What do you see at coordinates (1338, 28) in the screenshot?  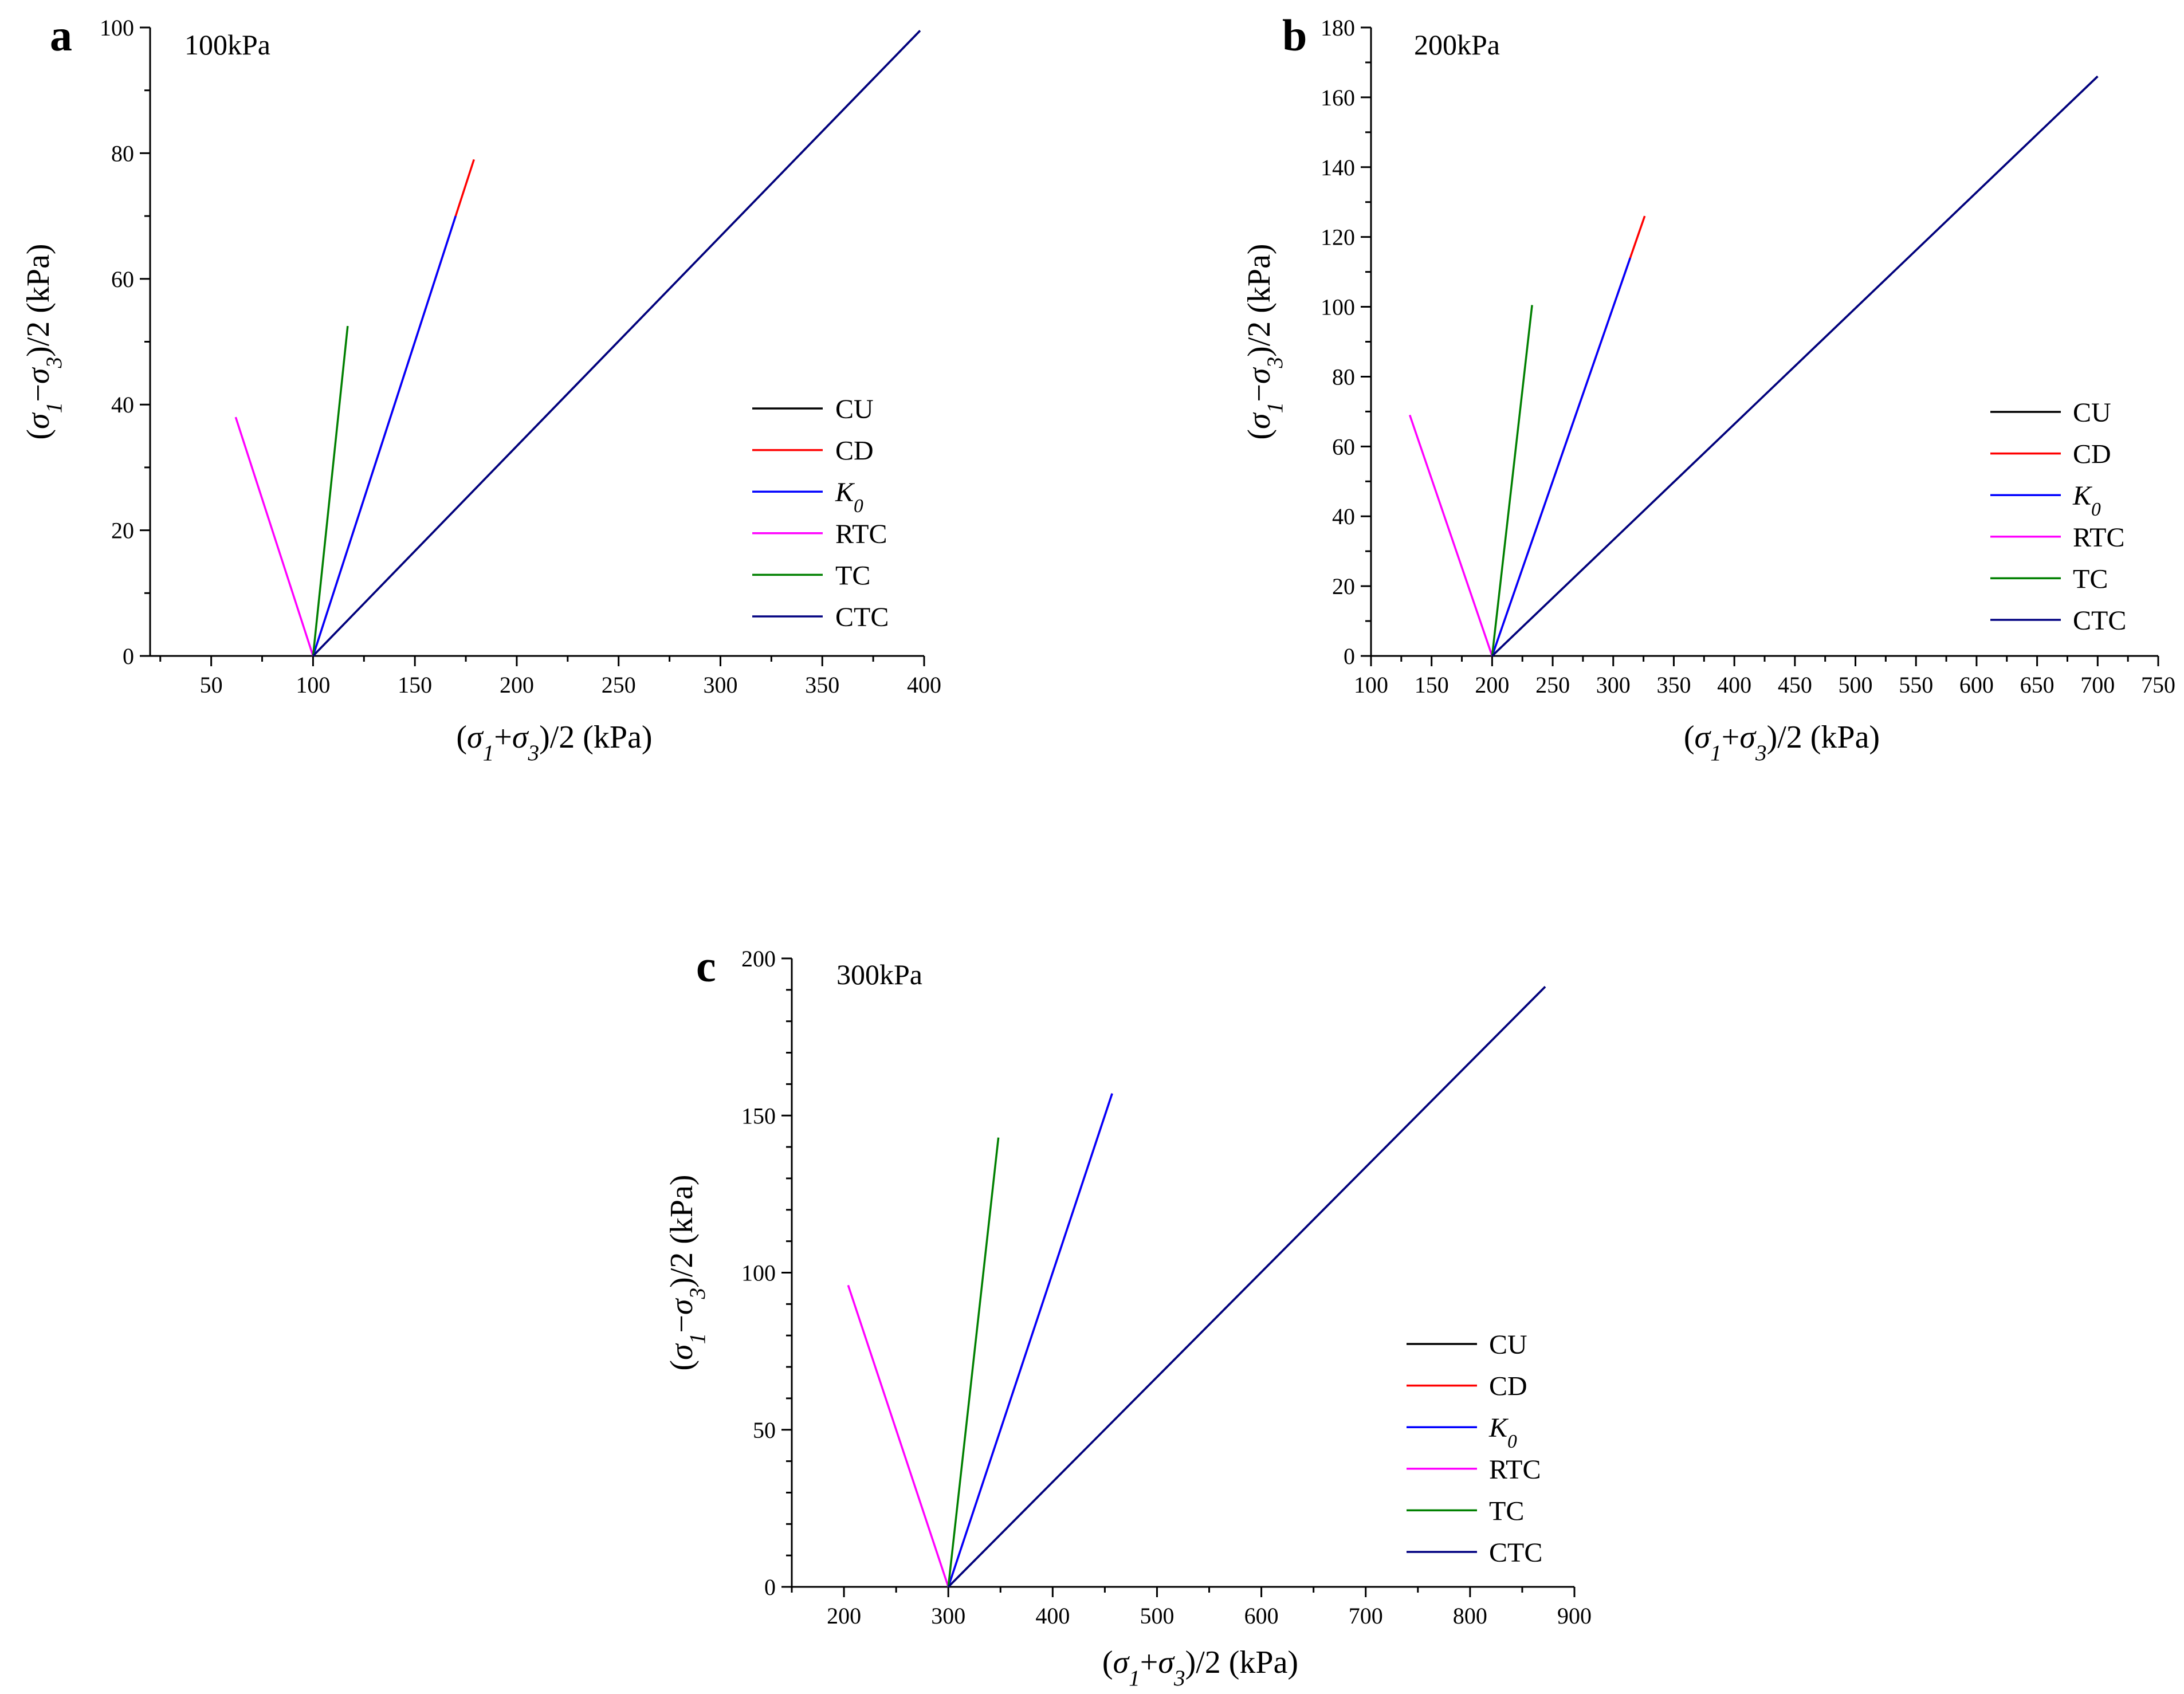 I see `y-tick-label: 180` at bounding box center [1338, 28].